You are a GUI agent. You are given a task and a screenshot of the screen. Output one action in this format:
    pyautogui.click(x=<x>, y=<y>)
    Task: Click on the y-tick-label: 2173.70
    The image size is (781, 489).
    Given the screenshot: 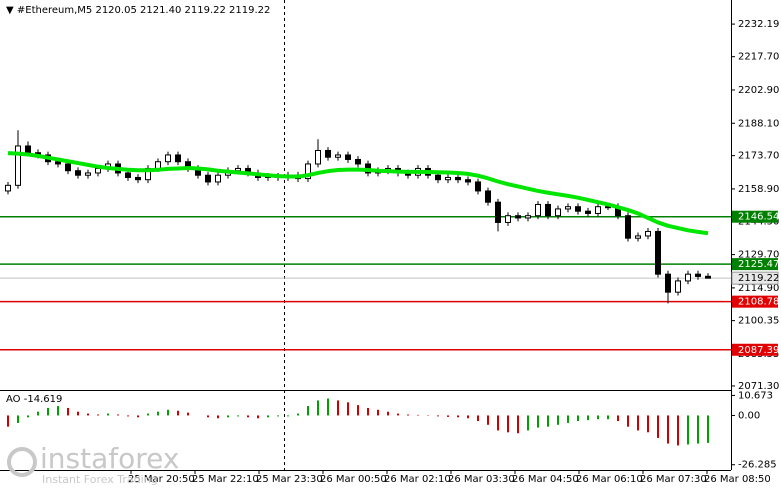 What is the action you would take?
    pyautogui.click(x=758, y=156)
    